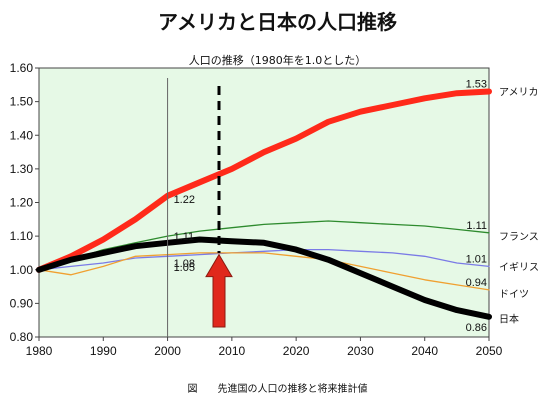  I want to click on y-tick-label: 1.00, so click(22, 270).